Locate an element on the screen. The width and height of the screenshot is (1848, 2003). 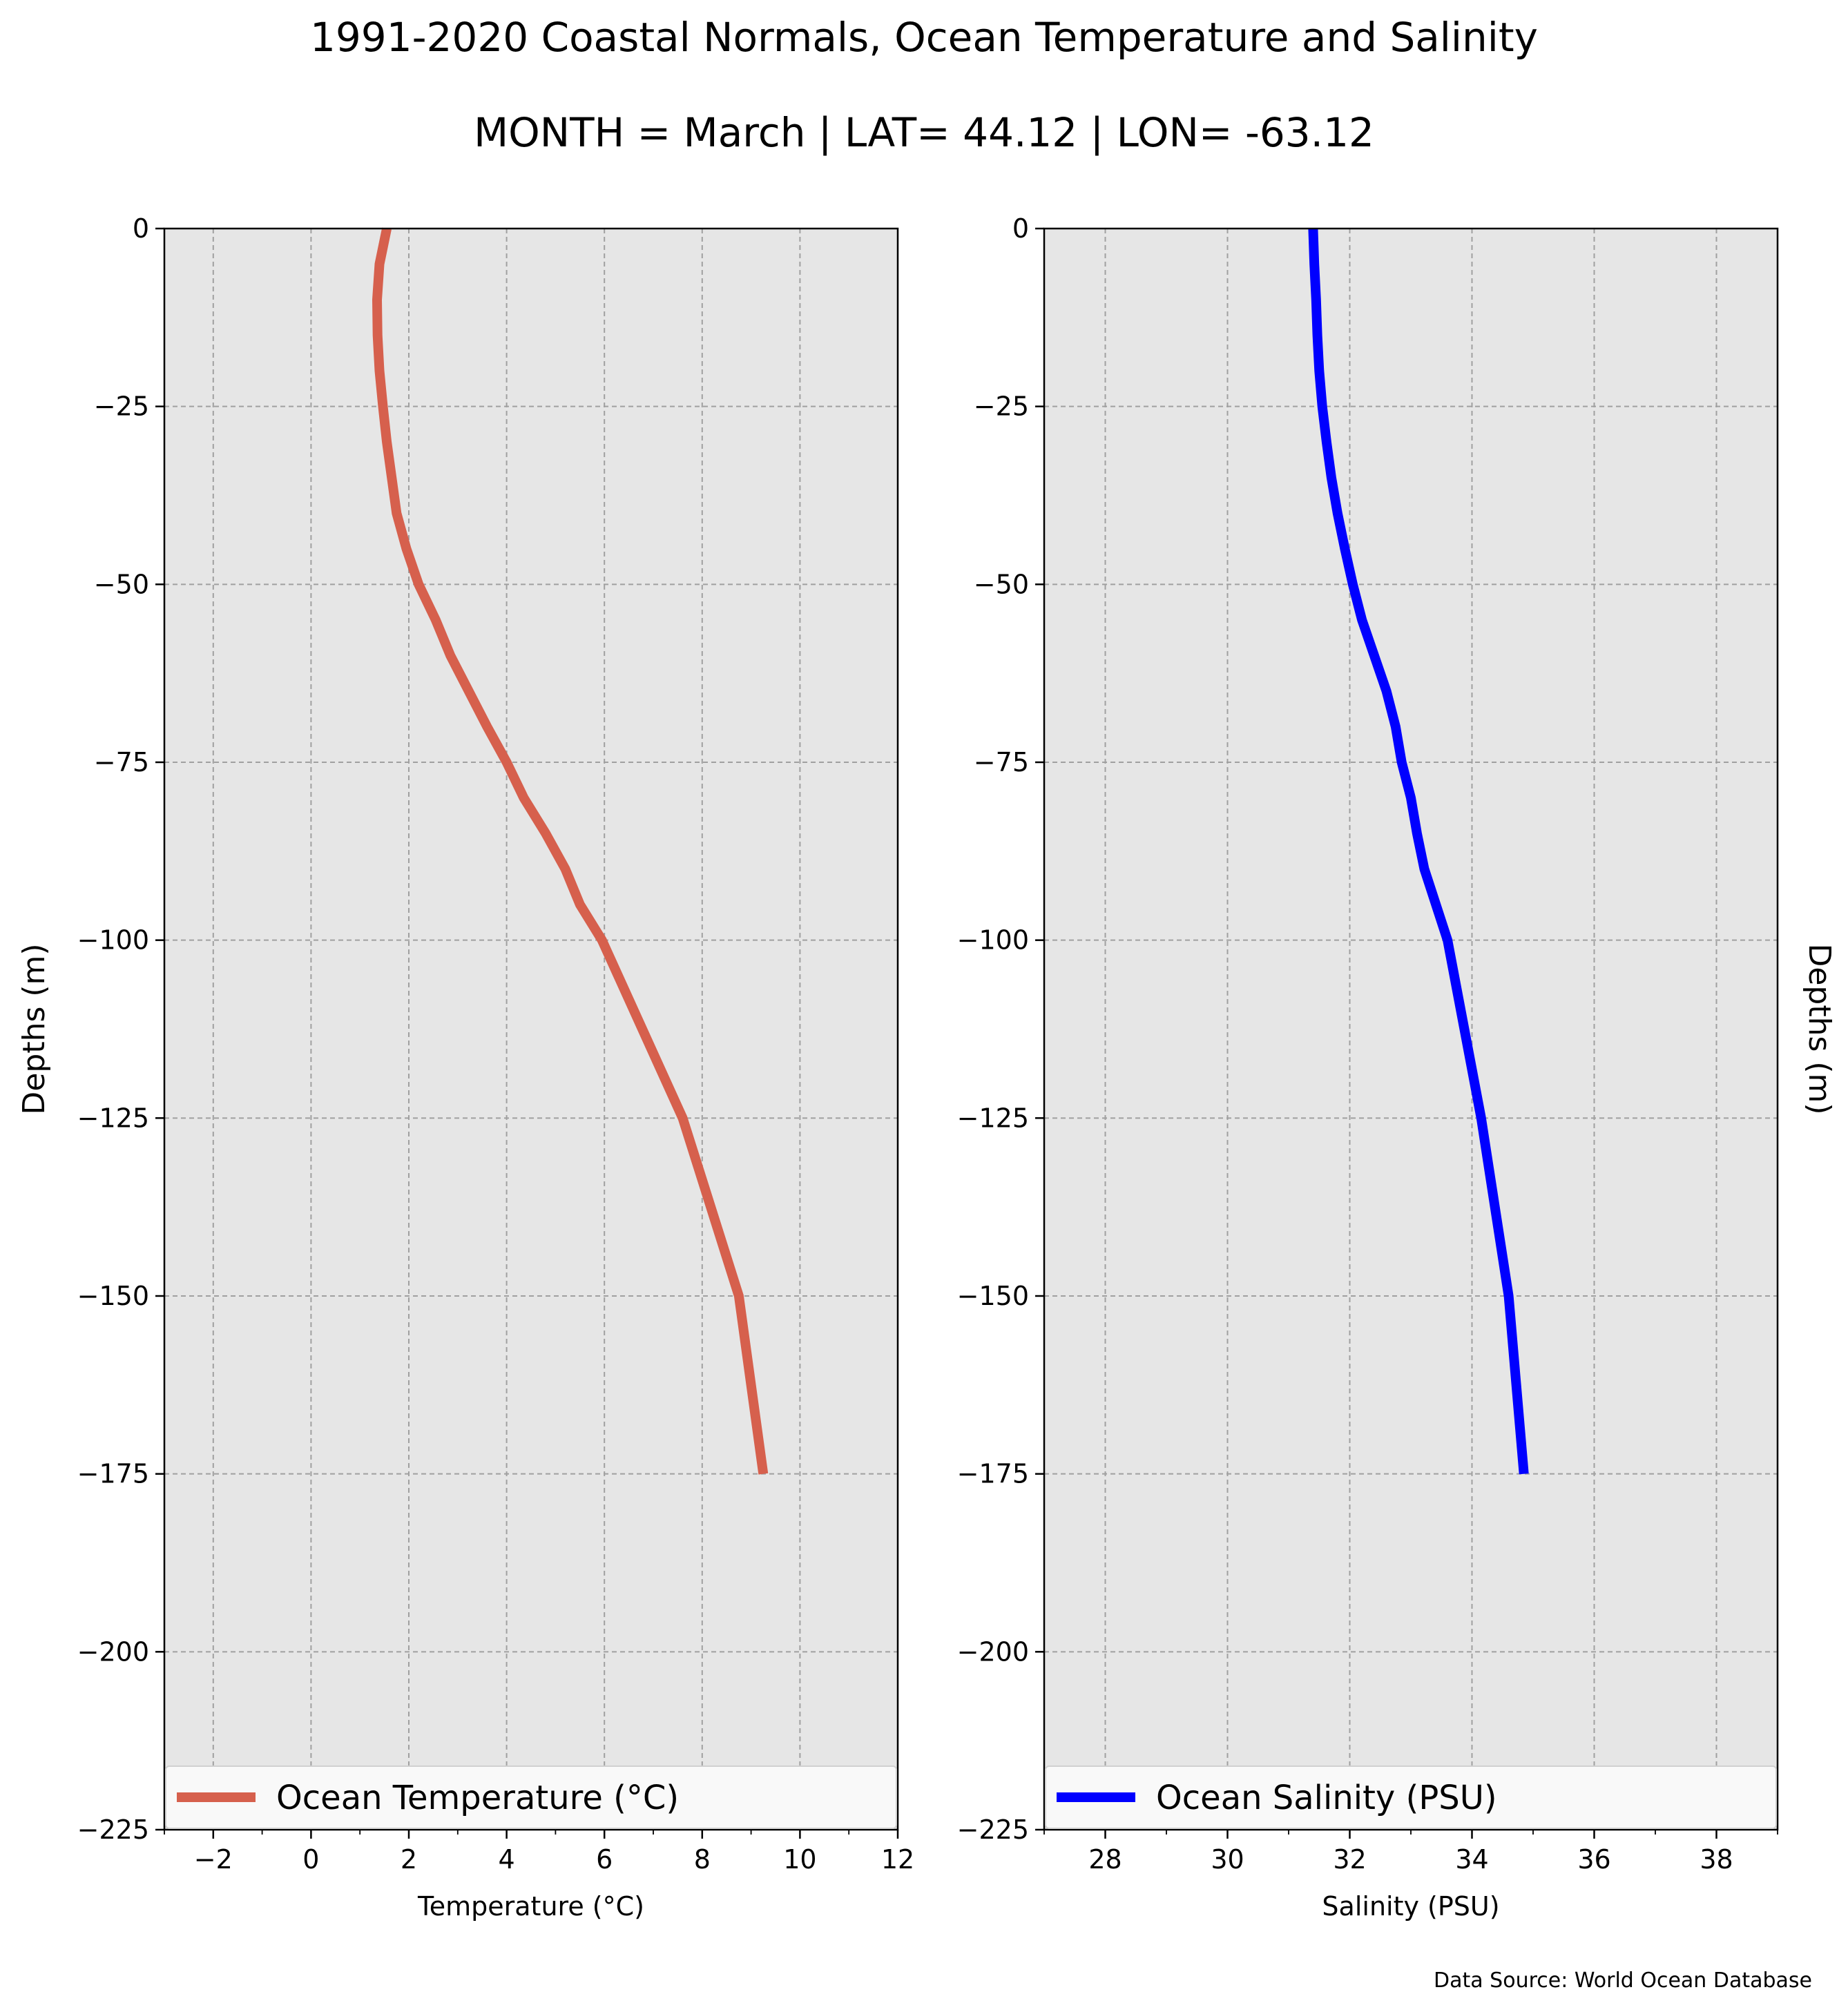
salinity-x-tick-label: 32 is located at coordinates (1349, 1860).